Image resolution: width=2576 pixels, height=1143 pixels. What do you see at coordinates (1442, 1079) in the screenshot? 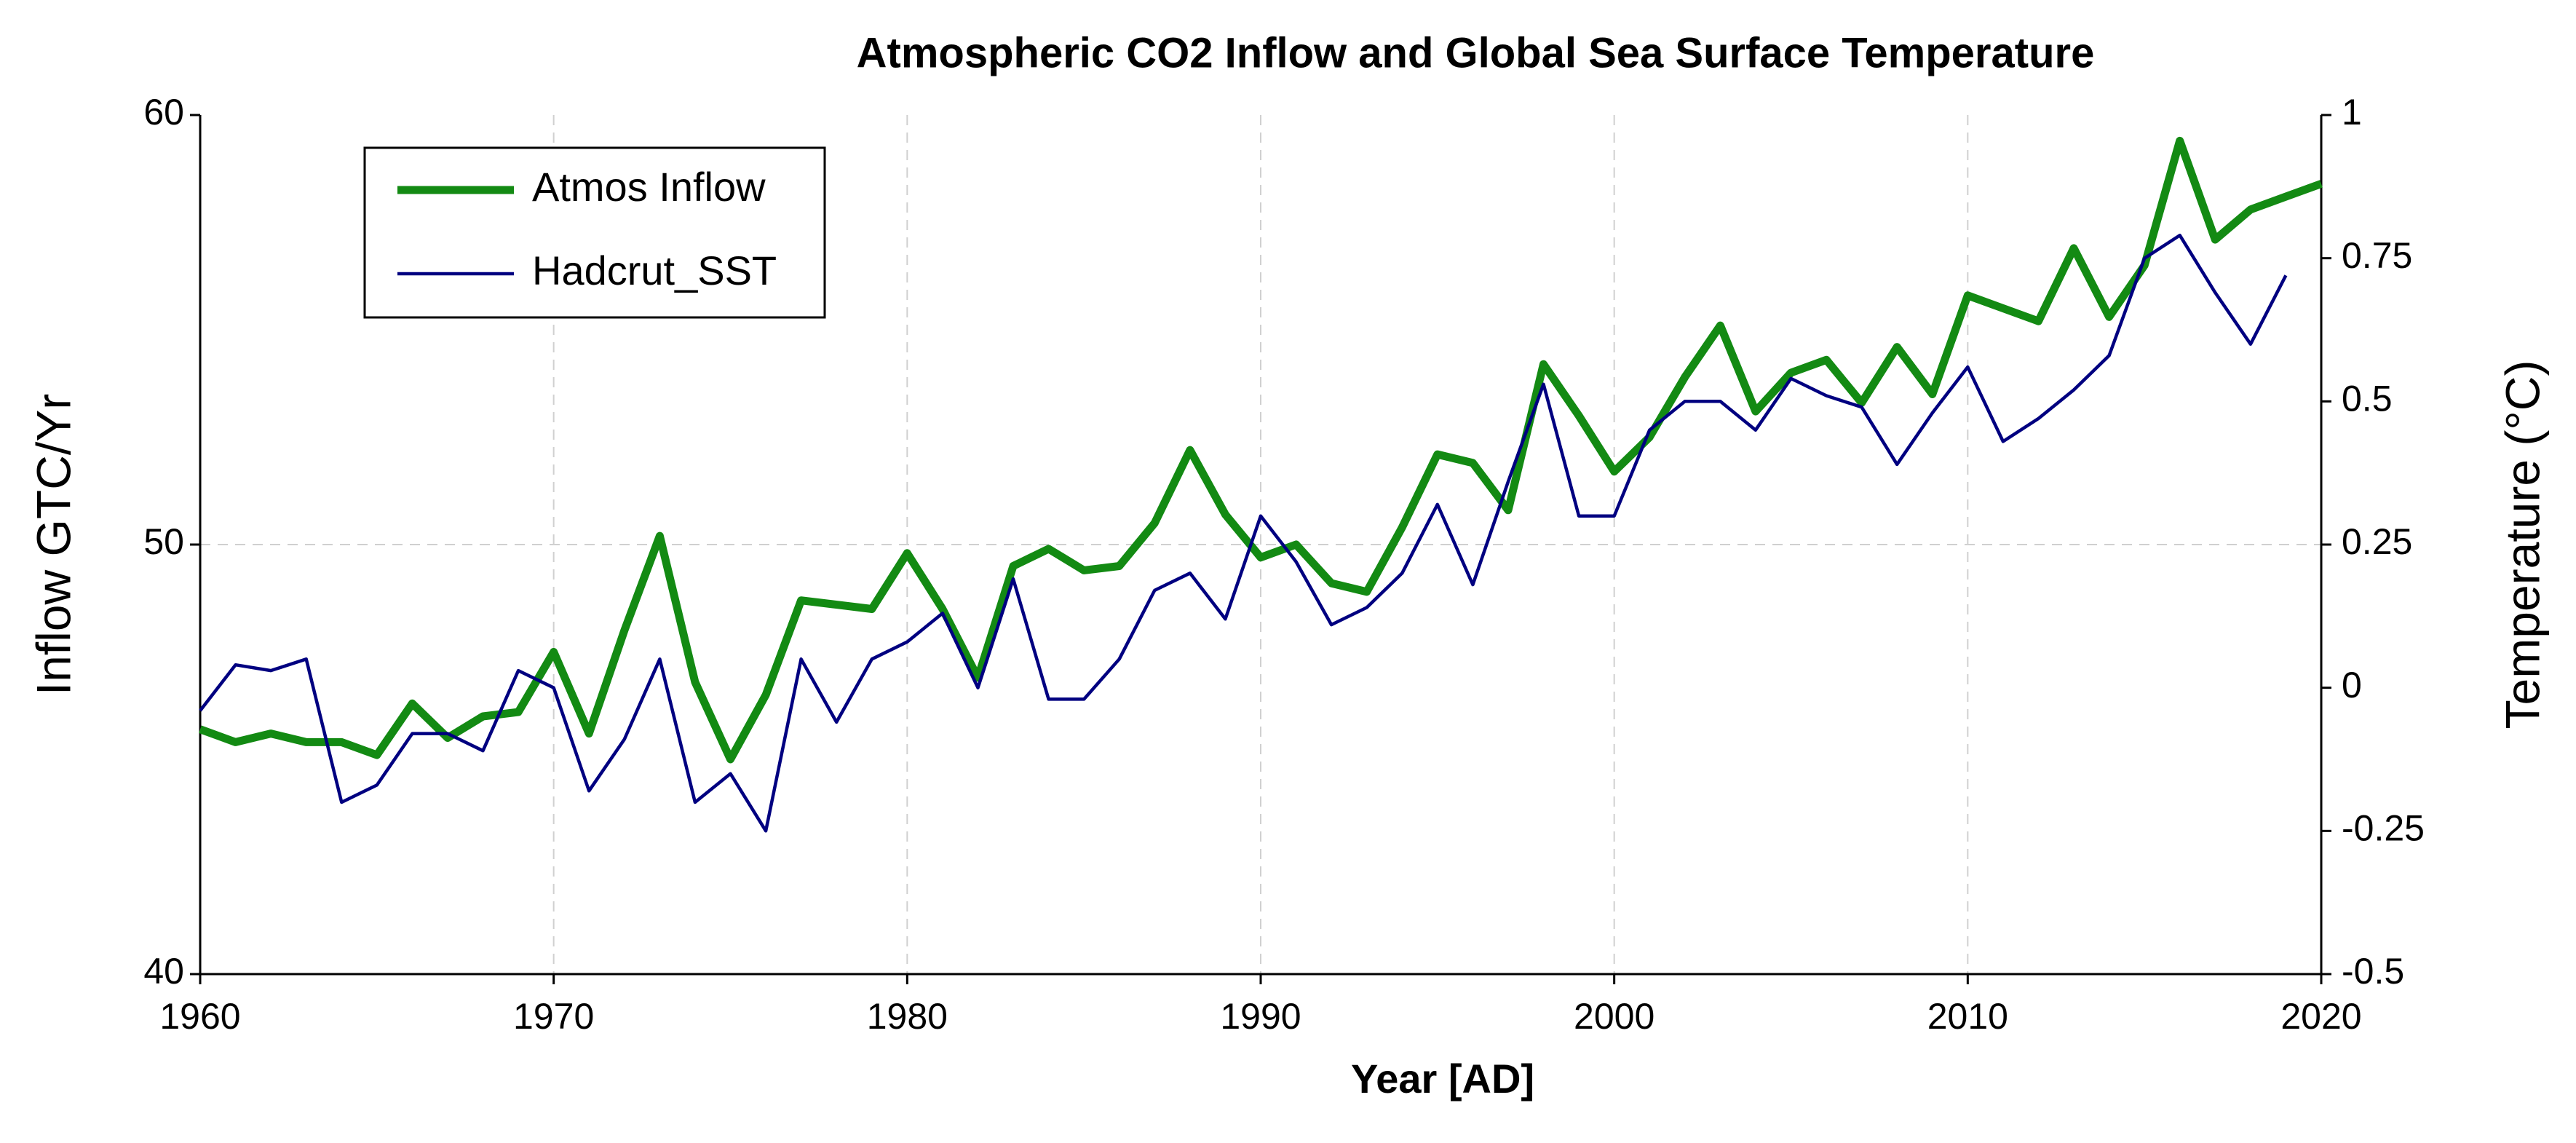
I see `x-axis-label: Year [AD]` at bounding box center [1442, 1079].